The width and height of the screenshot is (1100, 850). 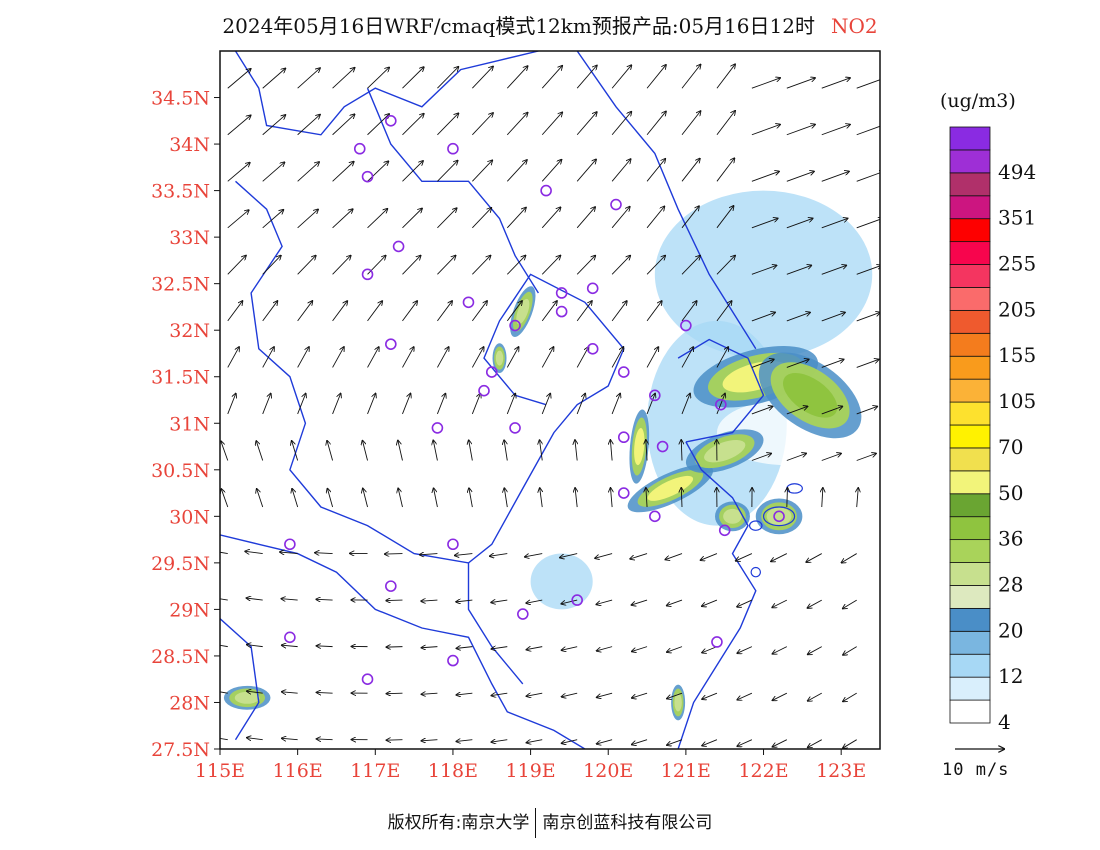 I want to click on lat-tick-label: 34N, so click(x=189, y=145).